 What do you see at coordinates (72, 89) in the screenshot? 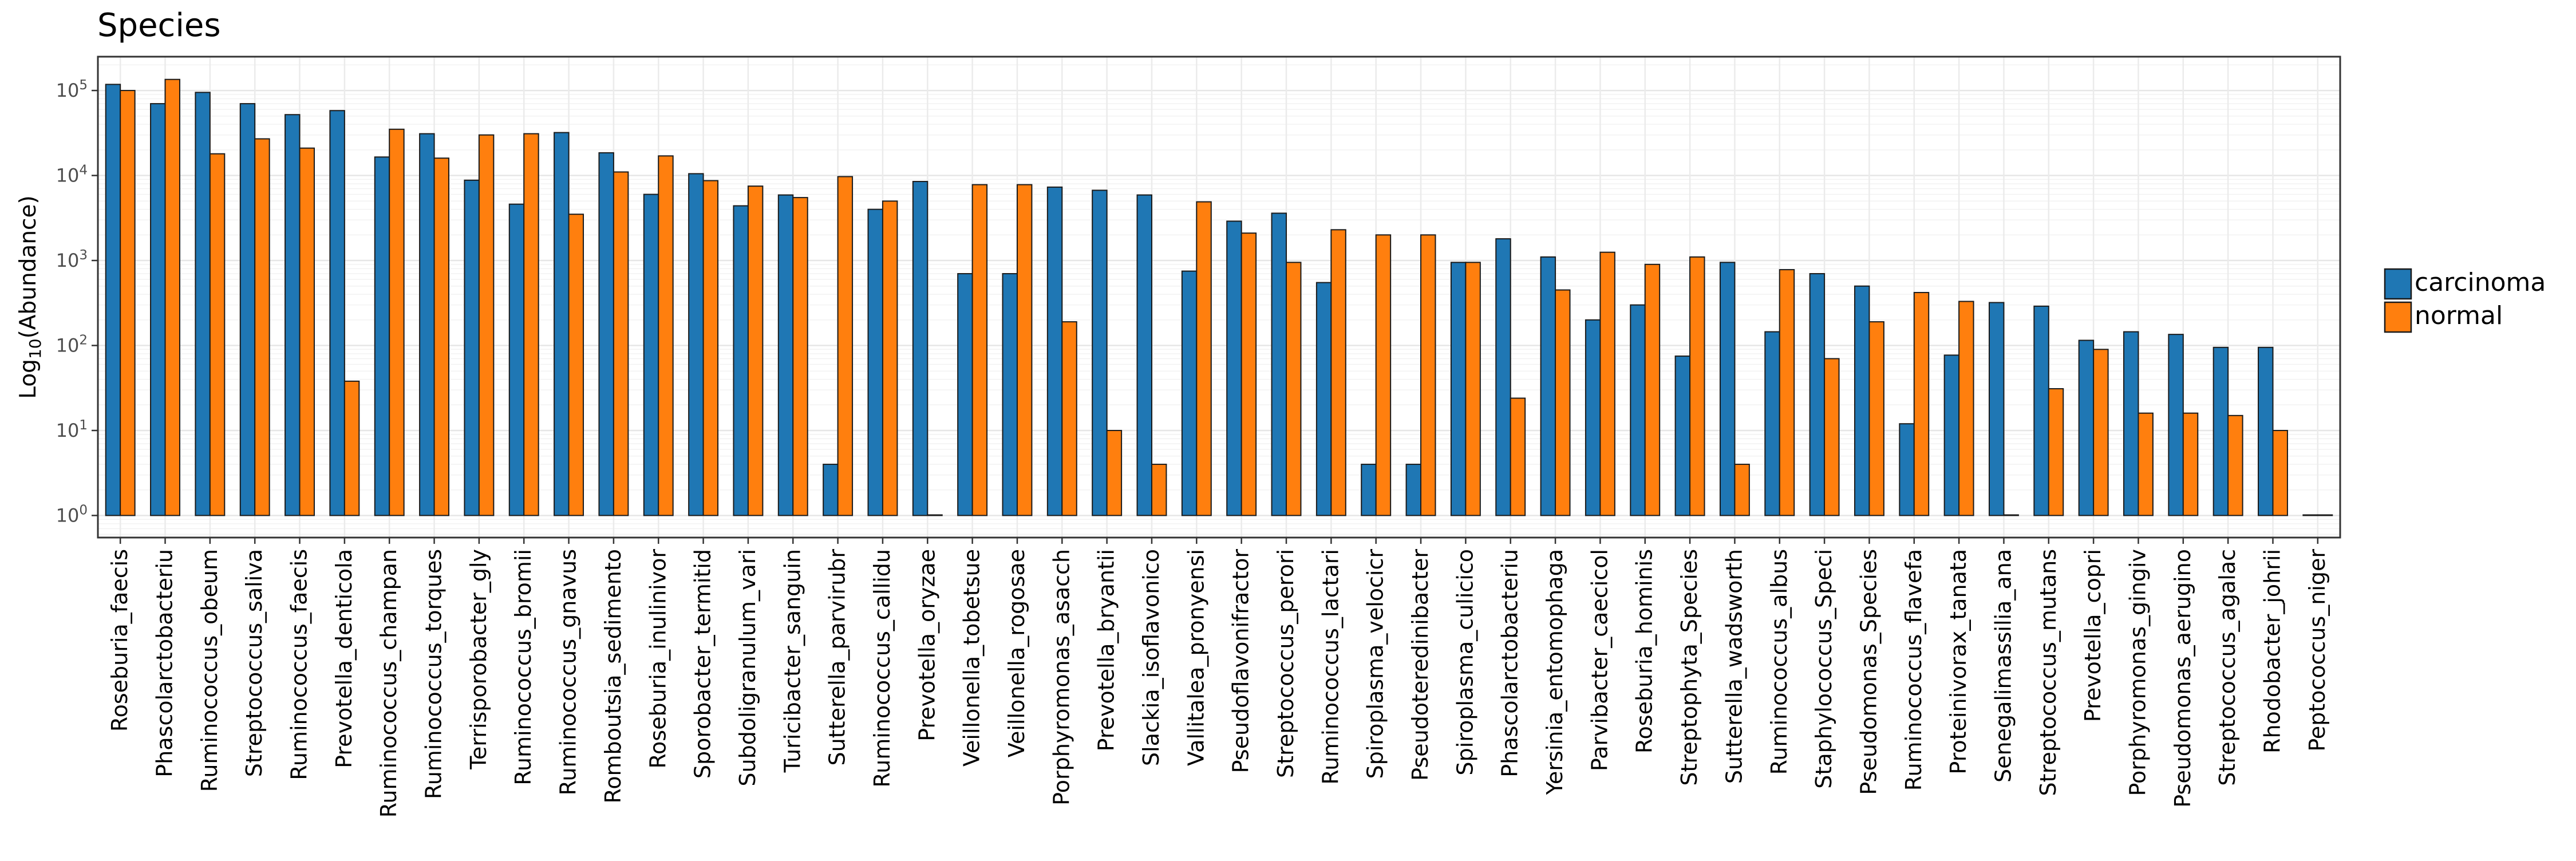
I see `y-tick-label: 105` at bounding box center [72, 89].